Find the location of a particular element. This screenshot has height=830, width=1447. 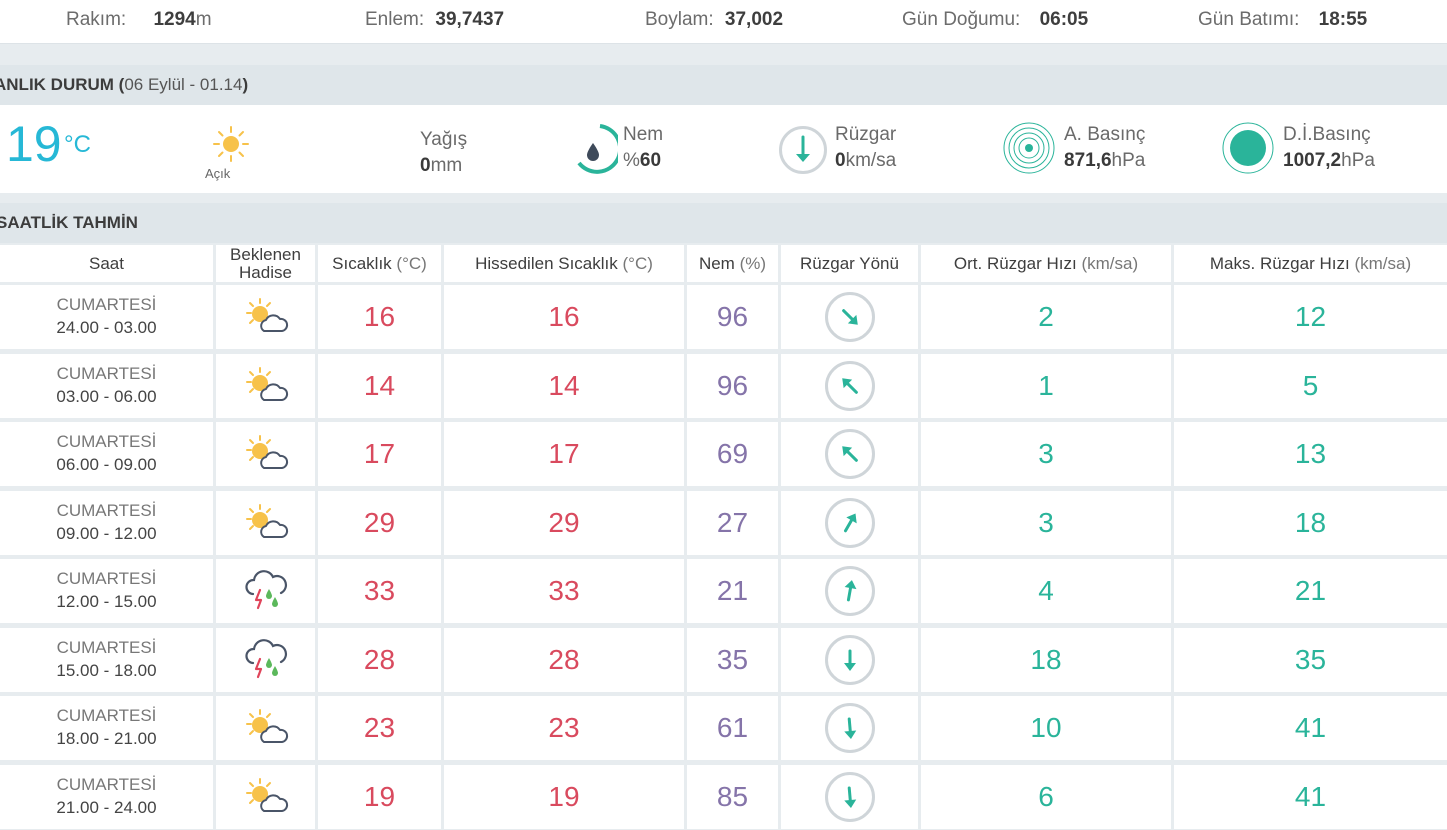

temperature-value: 23 is located at coordinates (379, 727).